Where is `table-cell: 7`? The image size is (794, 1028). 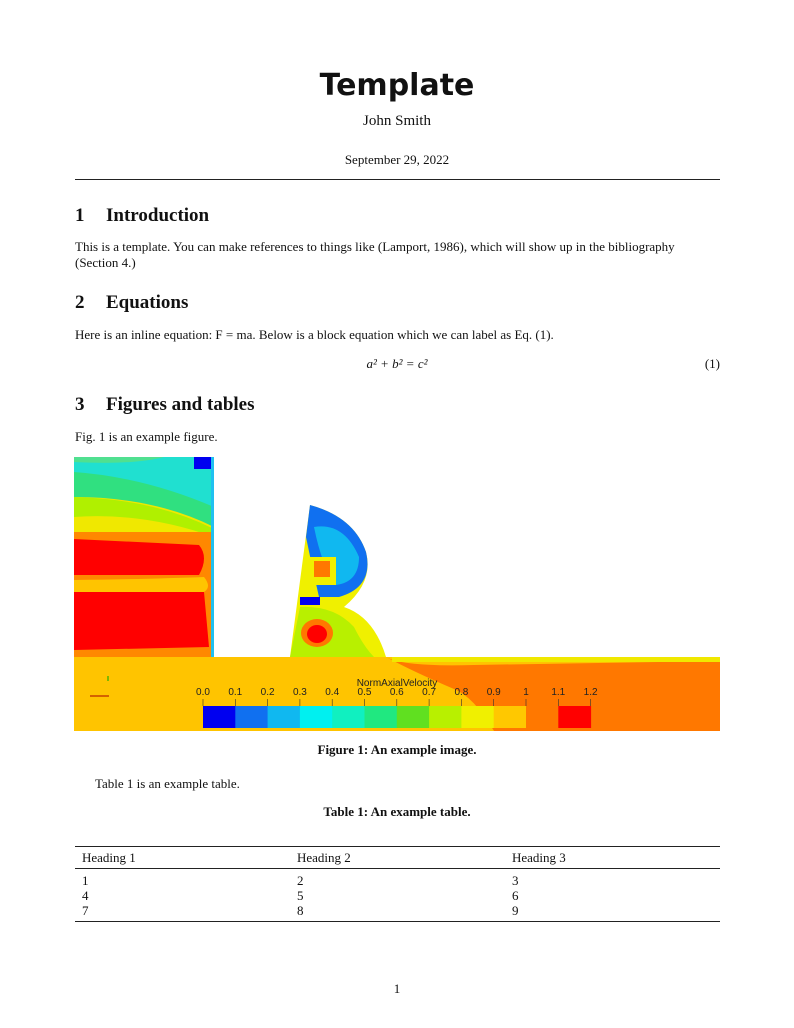 table-cell: 7 is located at coordinates (85, 910).